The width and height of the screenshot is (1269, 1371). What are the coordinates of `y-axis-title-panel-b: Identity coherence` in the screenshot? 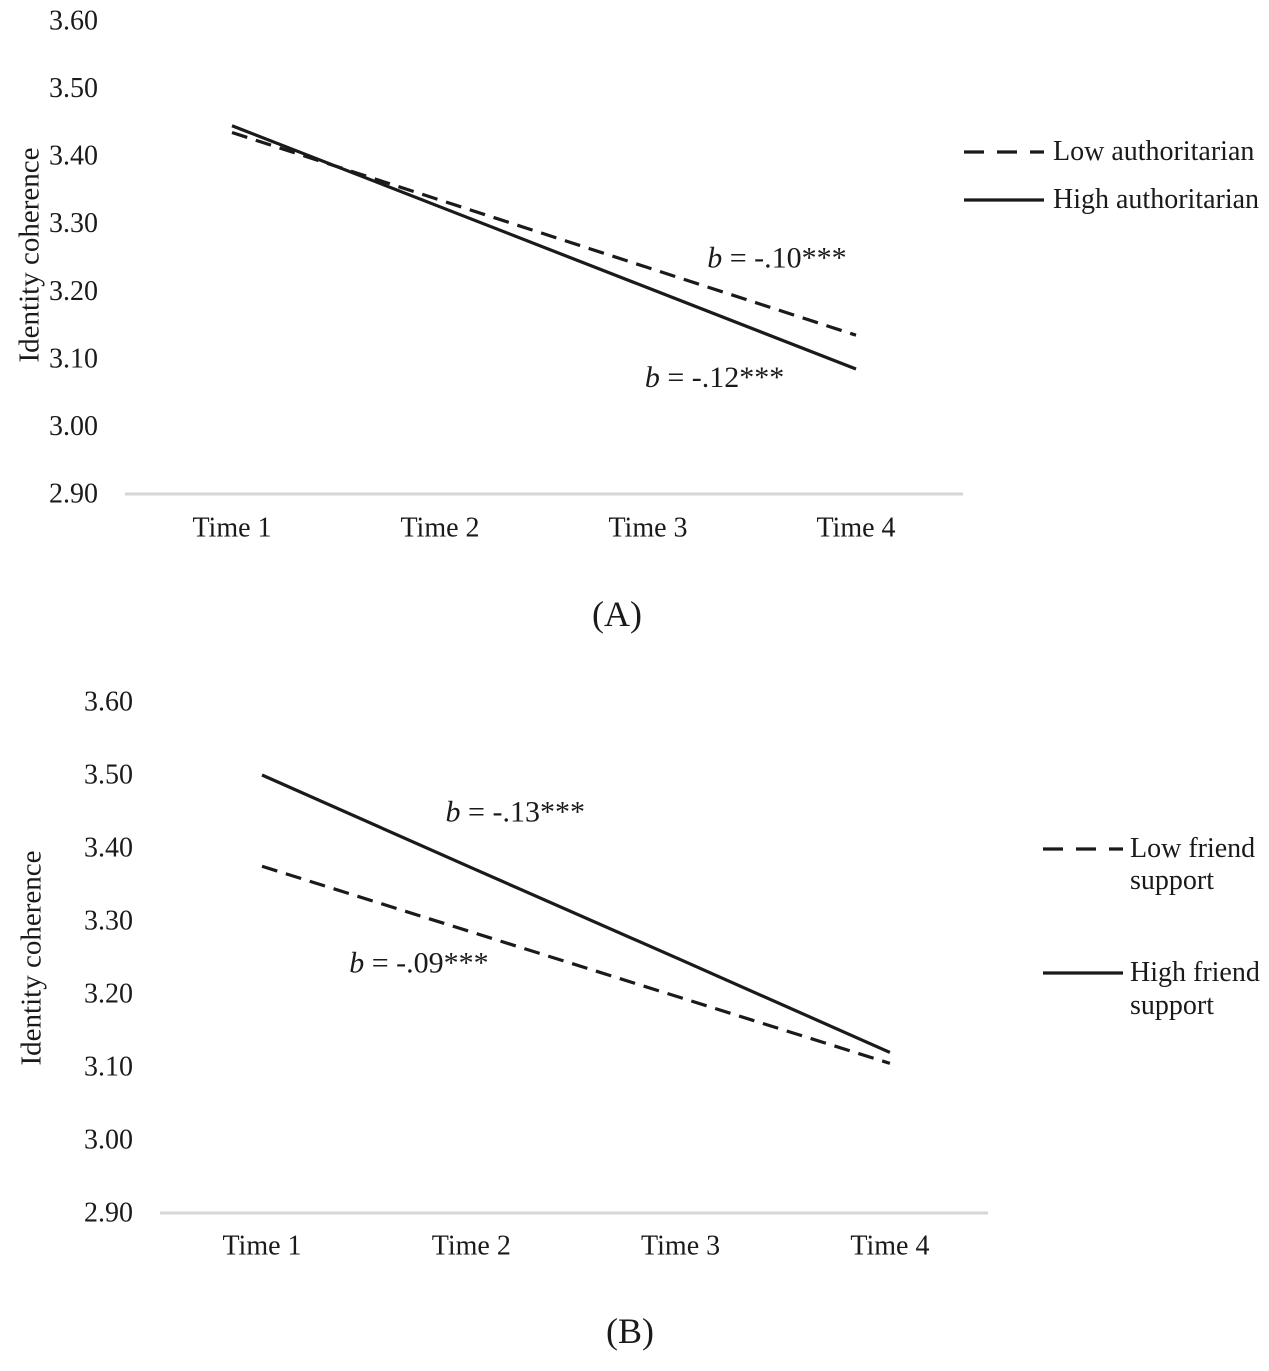 It's located at (31, 958).